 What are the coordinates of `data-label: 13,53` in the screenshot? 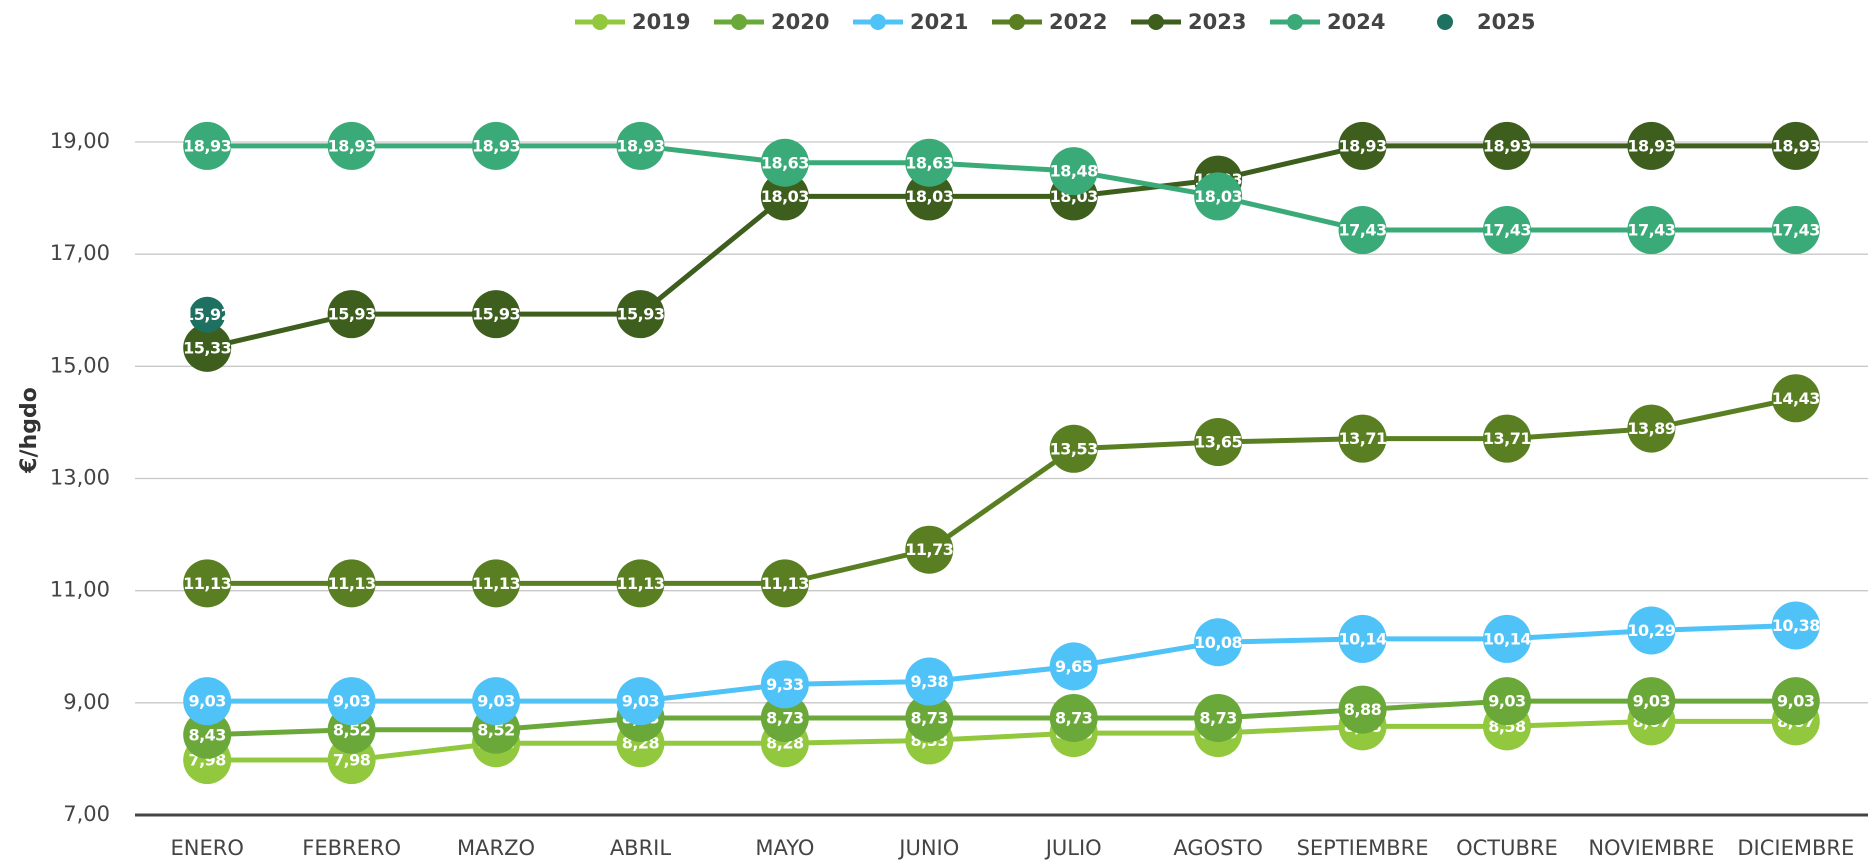 It's located at (1074, 448).